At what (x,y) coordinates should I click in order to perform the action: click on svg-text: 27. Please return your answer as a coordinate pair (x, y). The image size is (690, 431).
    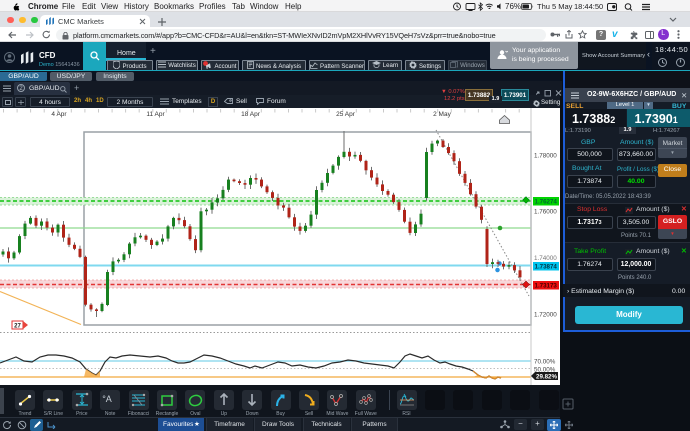
    Looking at the image, I should click on (17, 327).